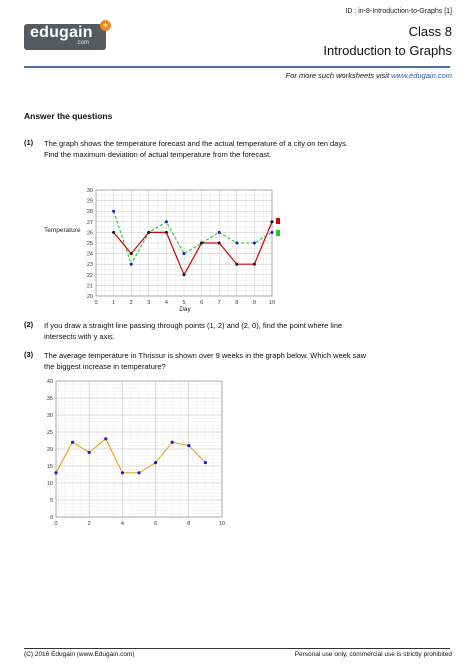  What do you see at coordinates (254, 303) in the screenshot?
I see `chart1-x-tick-label: 9` at bounding box center [254, 303].